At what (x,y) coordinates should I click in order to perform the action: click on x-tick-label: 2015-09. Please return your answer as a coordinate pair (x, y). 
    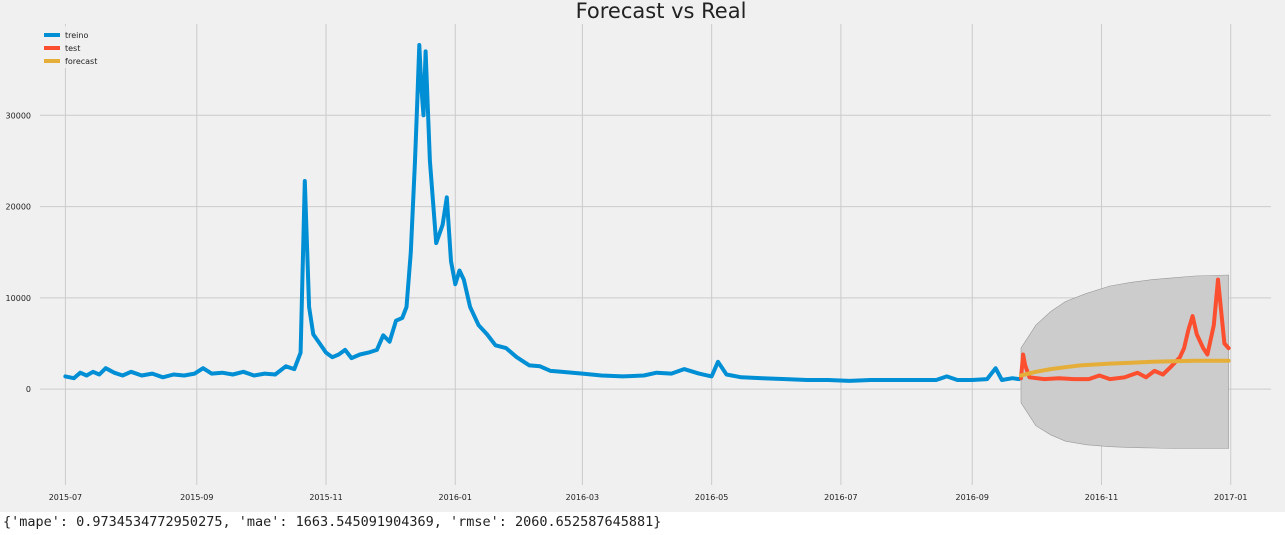
    Looking at the image, I should click on (196, 497).